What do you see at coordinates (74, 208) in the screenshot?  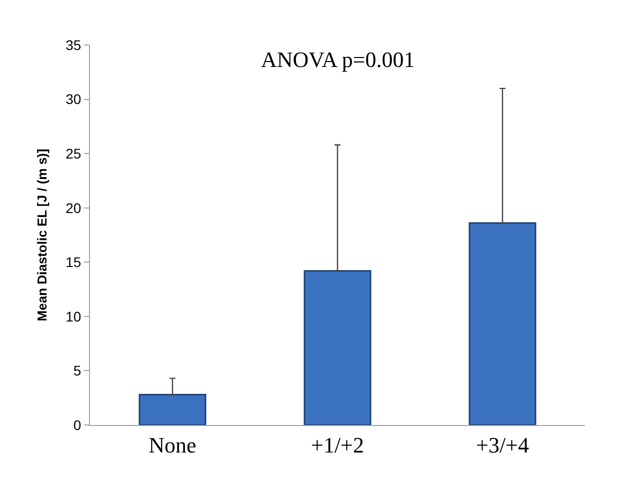 I see `y-tick-label: 20` at bounding box center [74, 208].